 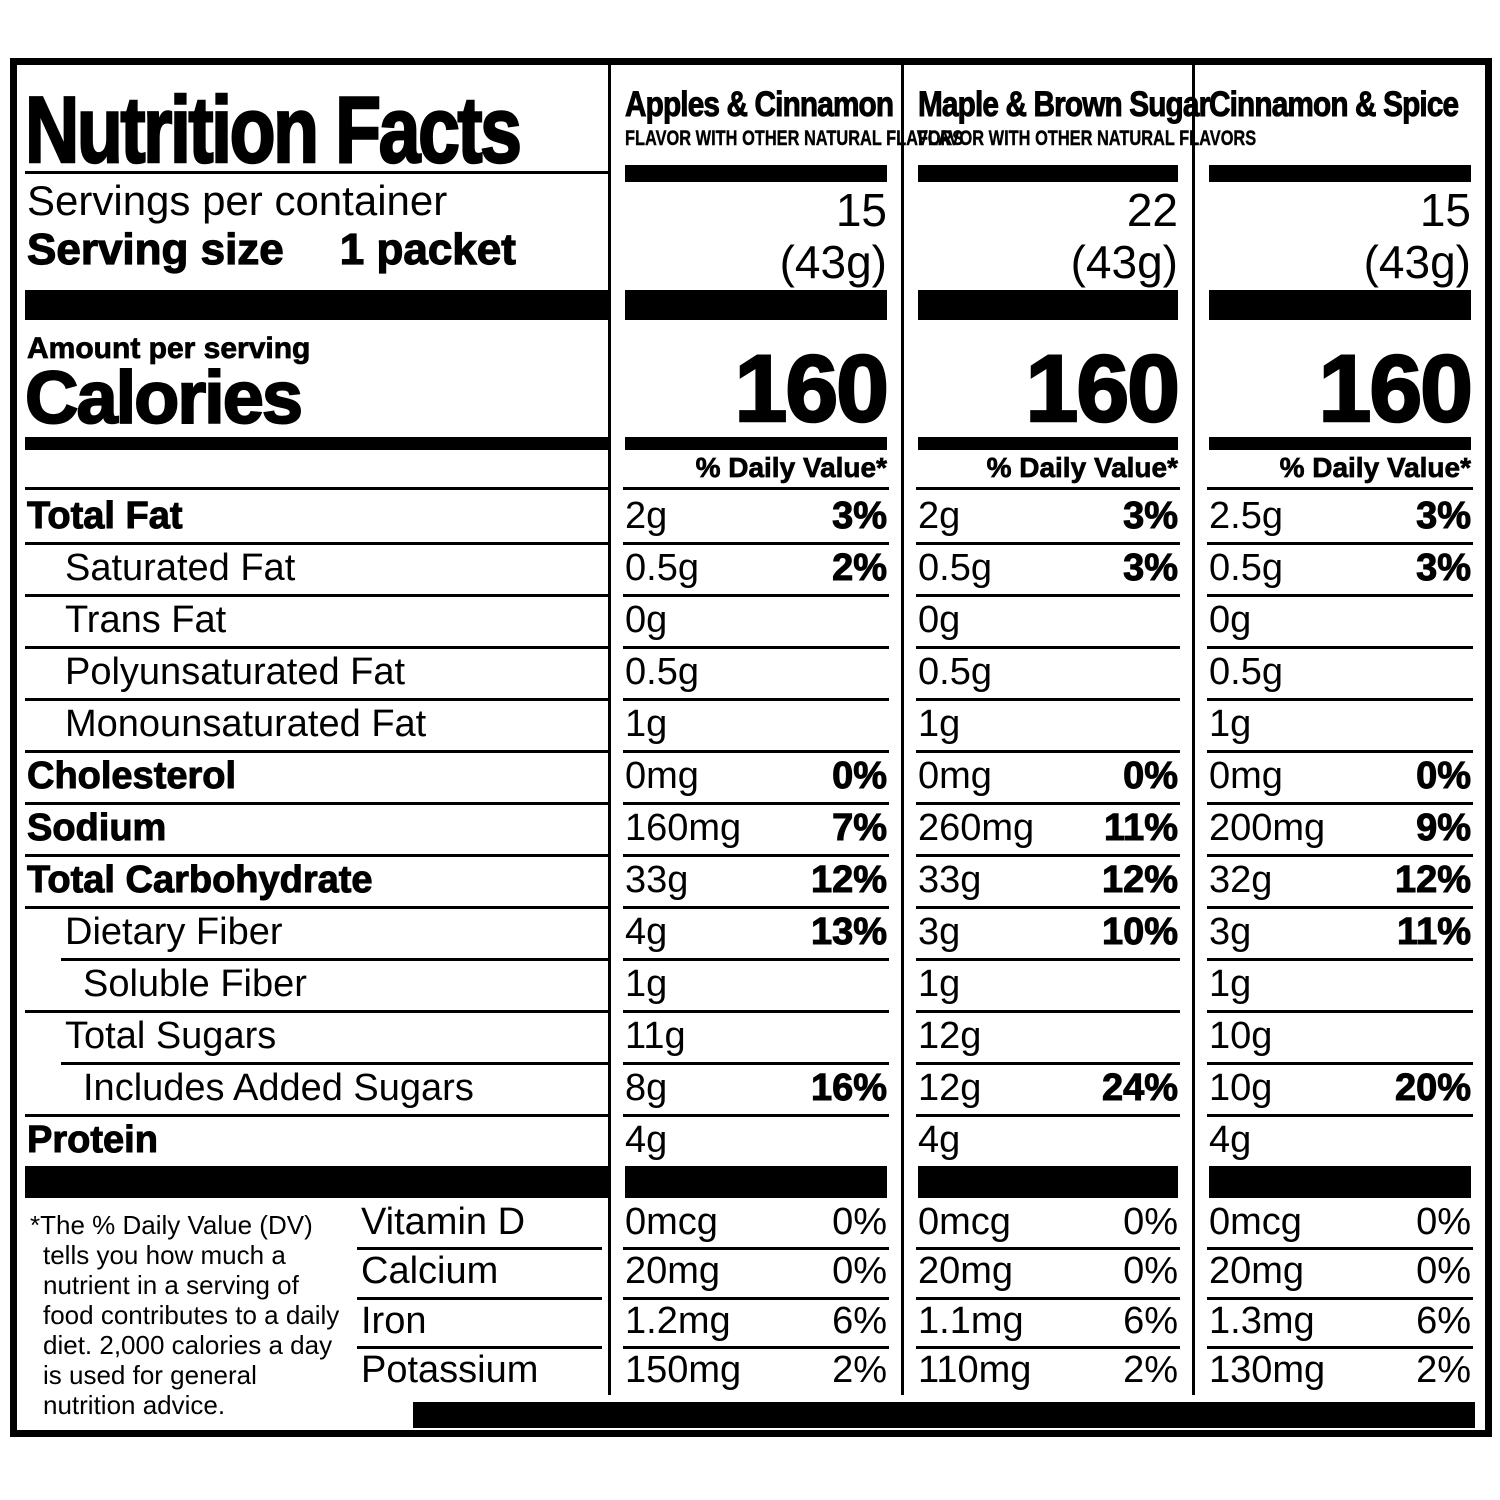 What do you see at coordinates (756, 470) in the screenshot?
I see `dv-header-zone: % Daily Value*` at bounding box center [756, 470].